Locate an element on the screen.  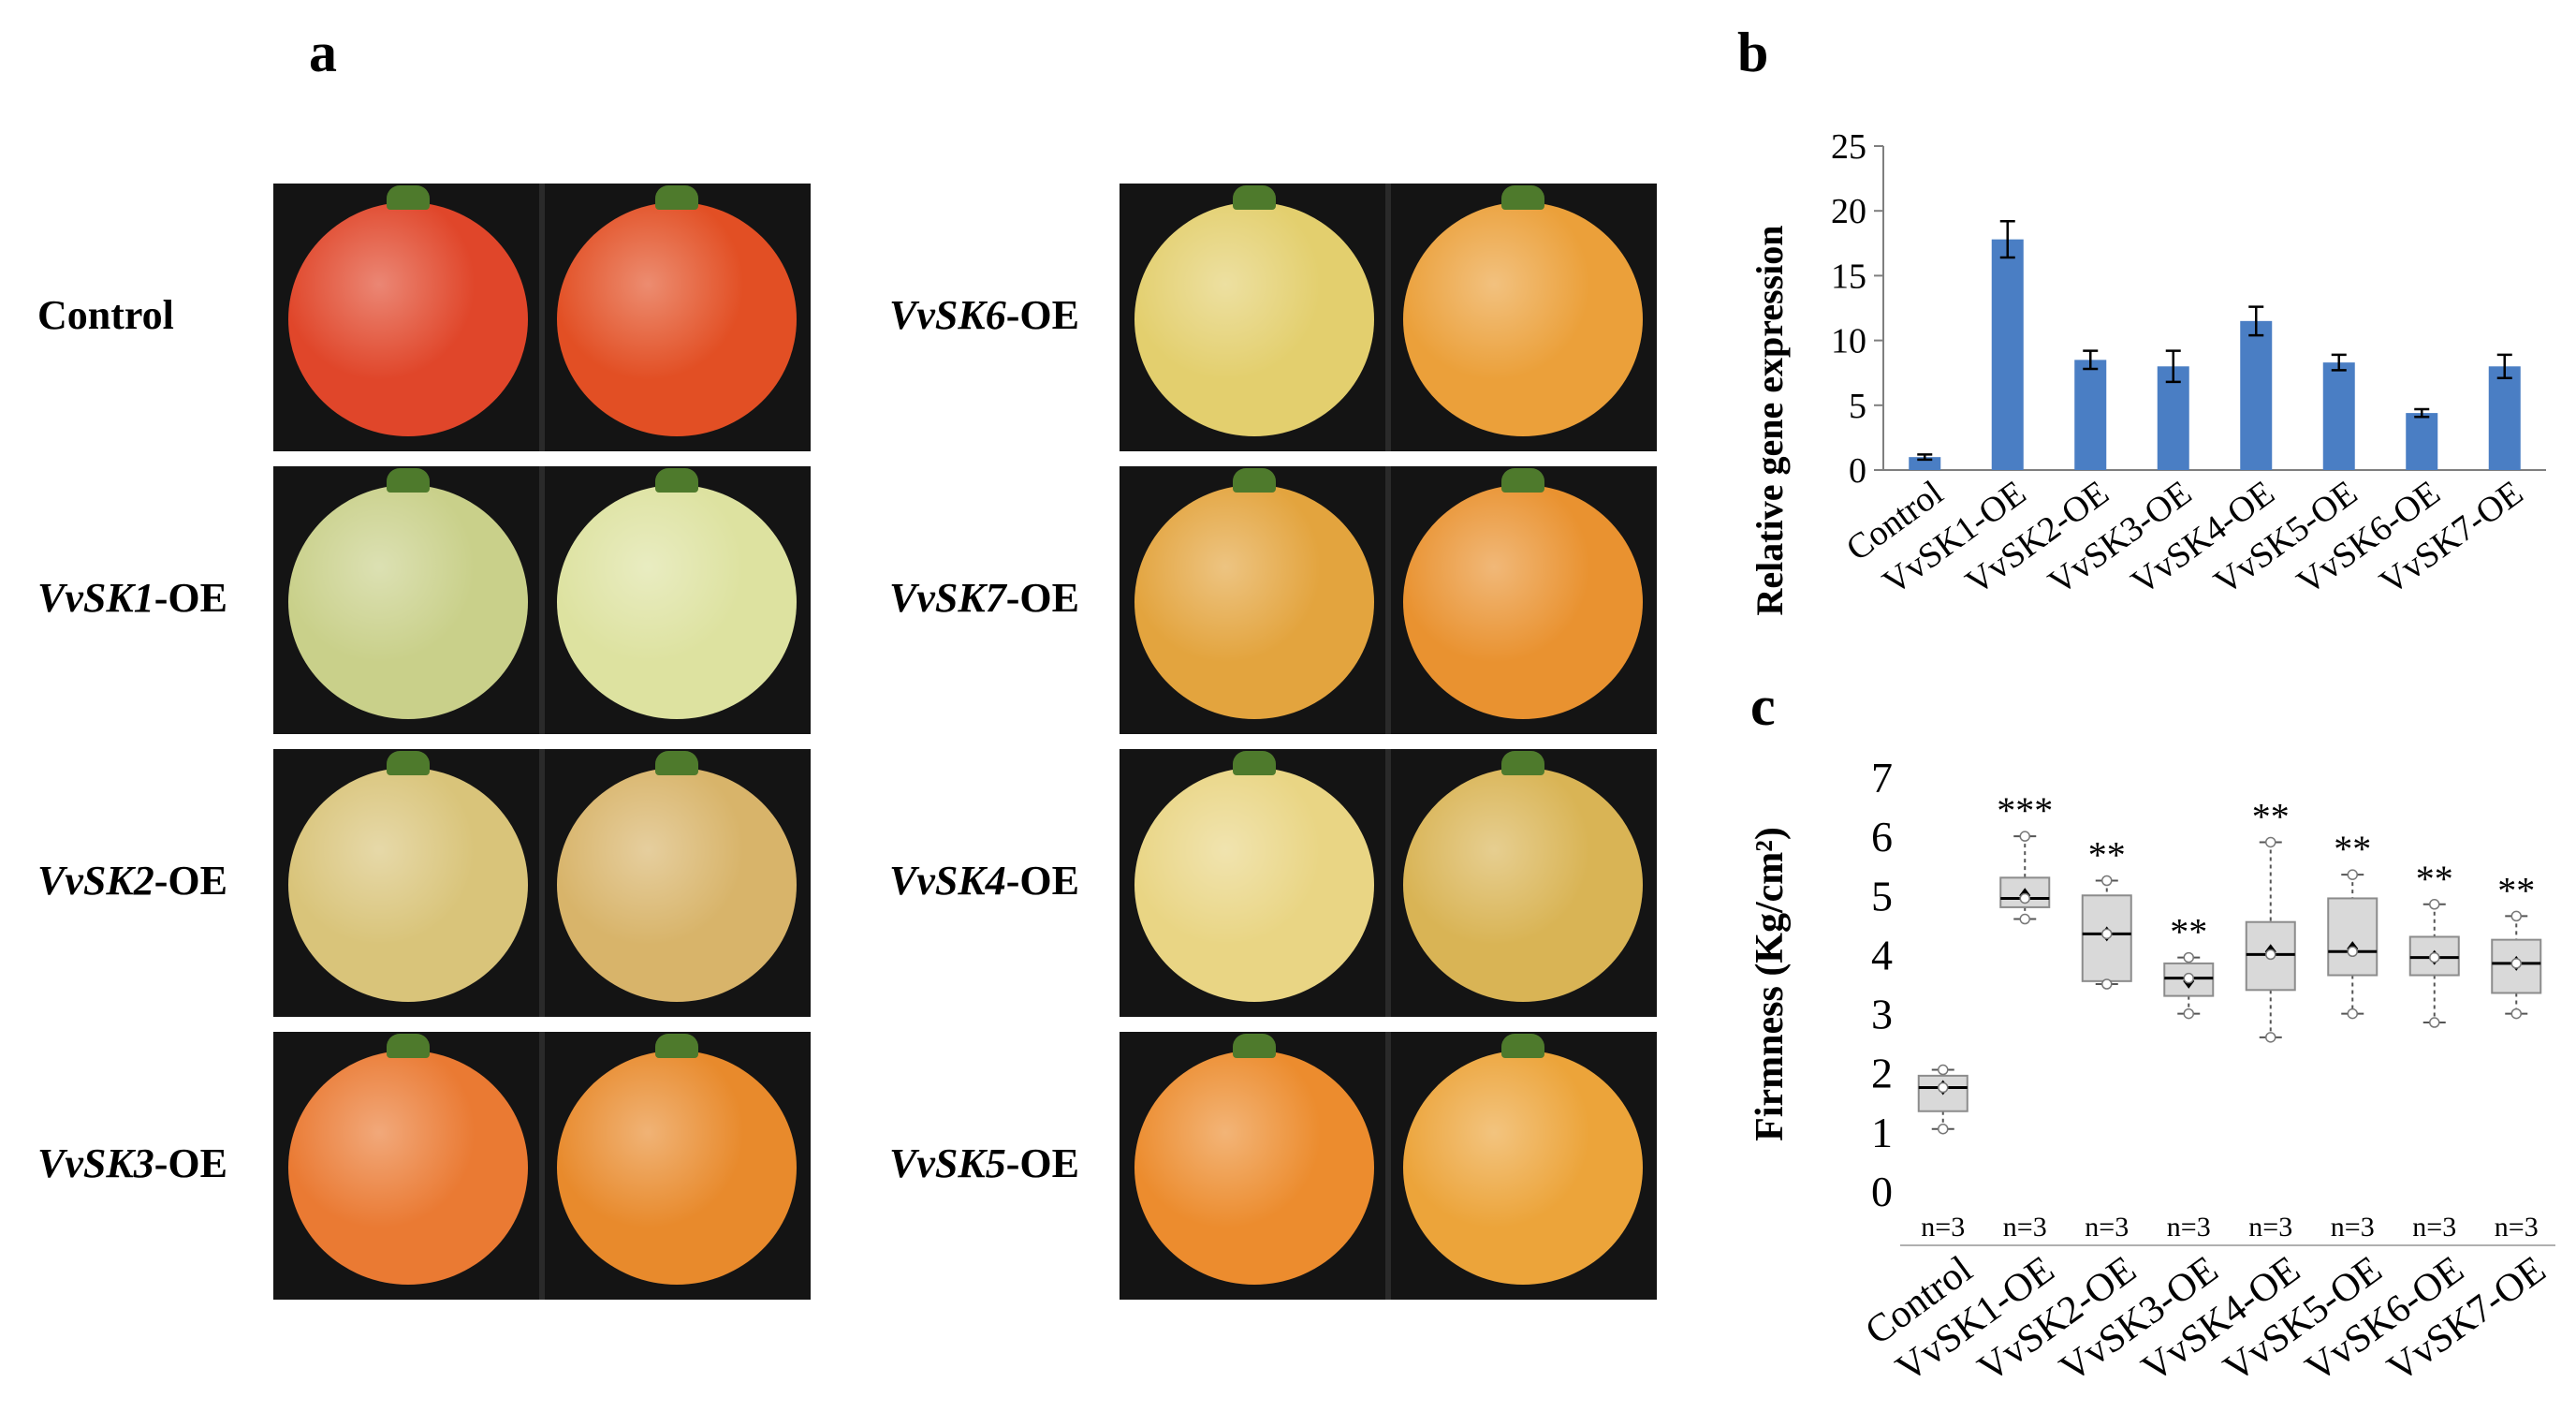
y-tick-label: 25 is located at coordinates (1848, 147).